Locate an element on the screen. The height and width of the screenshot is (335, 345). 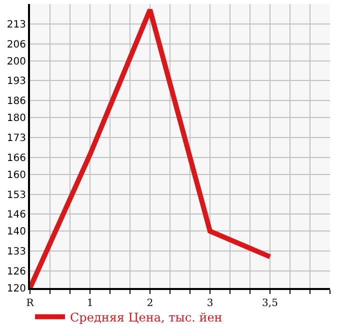
y-tick-label: 200 is located at coordinates (16, 62).